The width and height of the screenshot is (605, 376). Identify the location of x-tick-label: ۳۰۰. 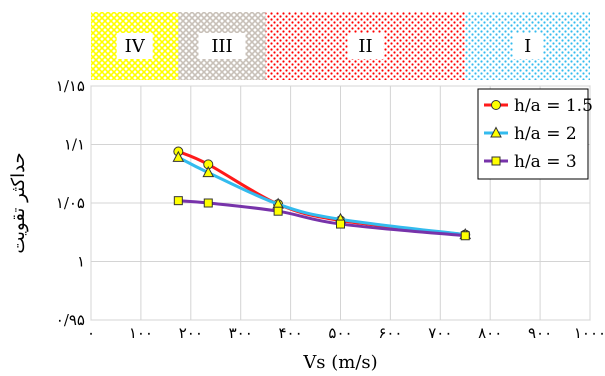
(241, 333).